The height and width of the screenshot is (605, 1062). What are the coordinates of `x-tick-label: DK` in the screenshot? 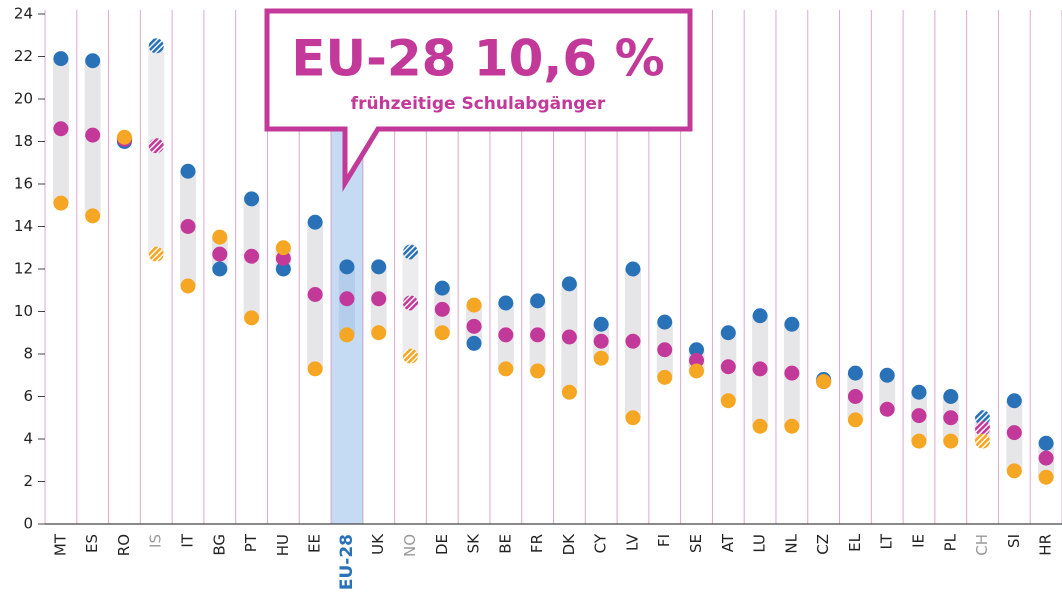 It's located at (569, 544).